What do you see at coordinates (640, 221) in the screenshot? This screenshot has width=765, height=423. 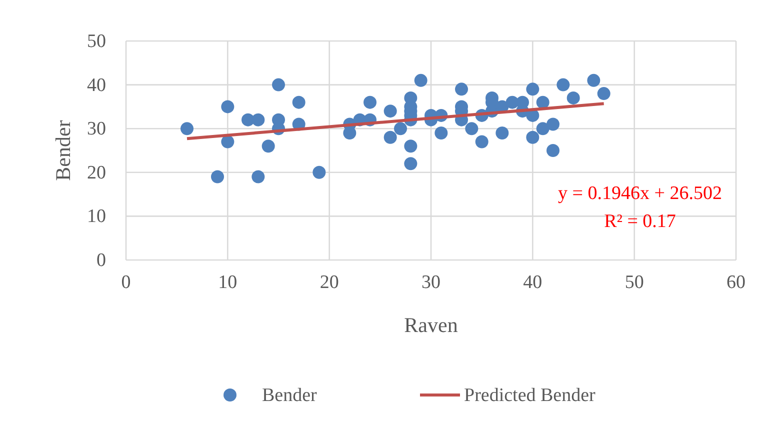 I see `annotation: R² = 0.17` at bounding box center [640, 221].